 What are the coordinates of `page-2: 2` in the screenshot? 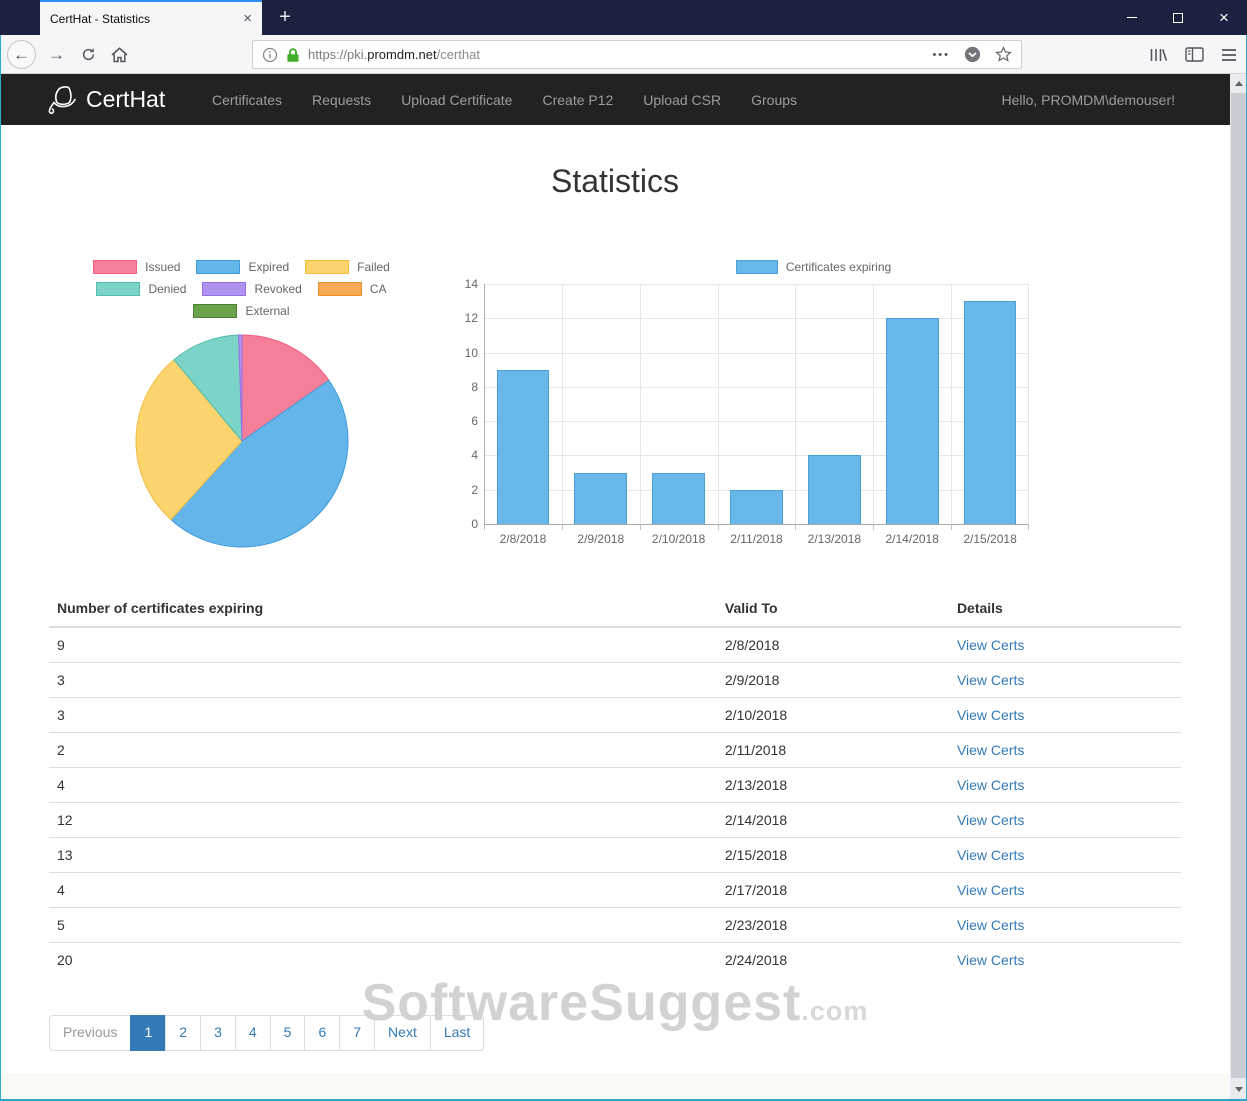 It's located at (183, 1033).